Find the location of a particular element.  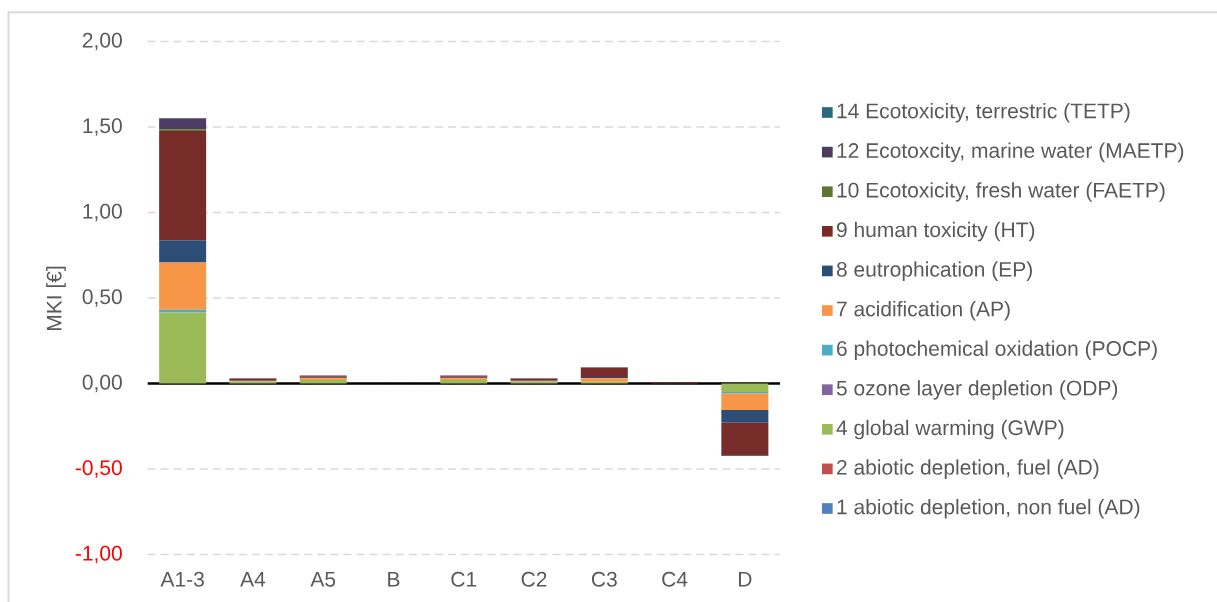

x-tick-label: C4 is located at coordinates (675, 579).